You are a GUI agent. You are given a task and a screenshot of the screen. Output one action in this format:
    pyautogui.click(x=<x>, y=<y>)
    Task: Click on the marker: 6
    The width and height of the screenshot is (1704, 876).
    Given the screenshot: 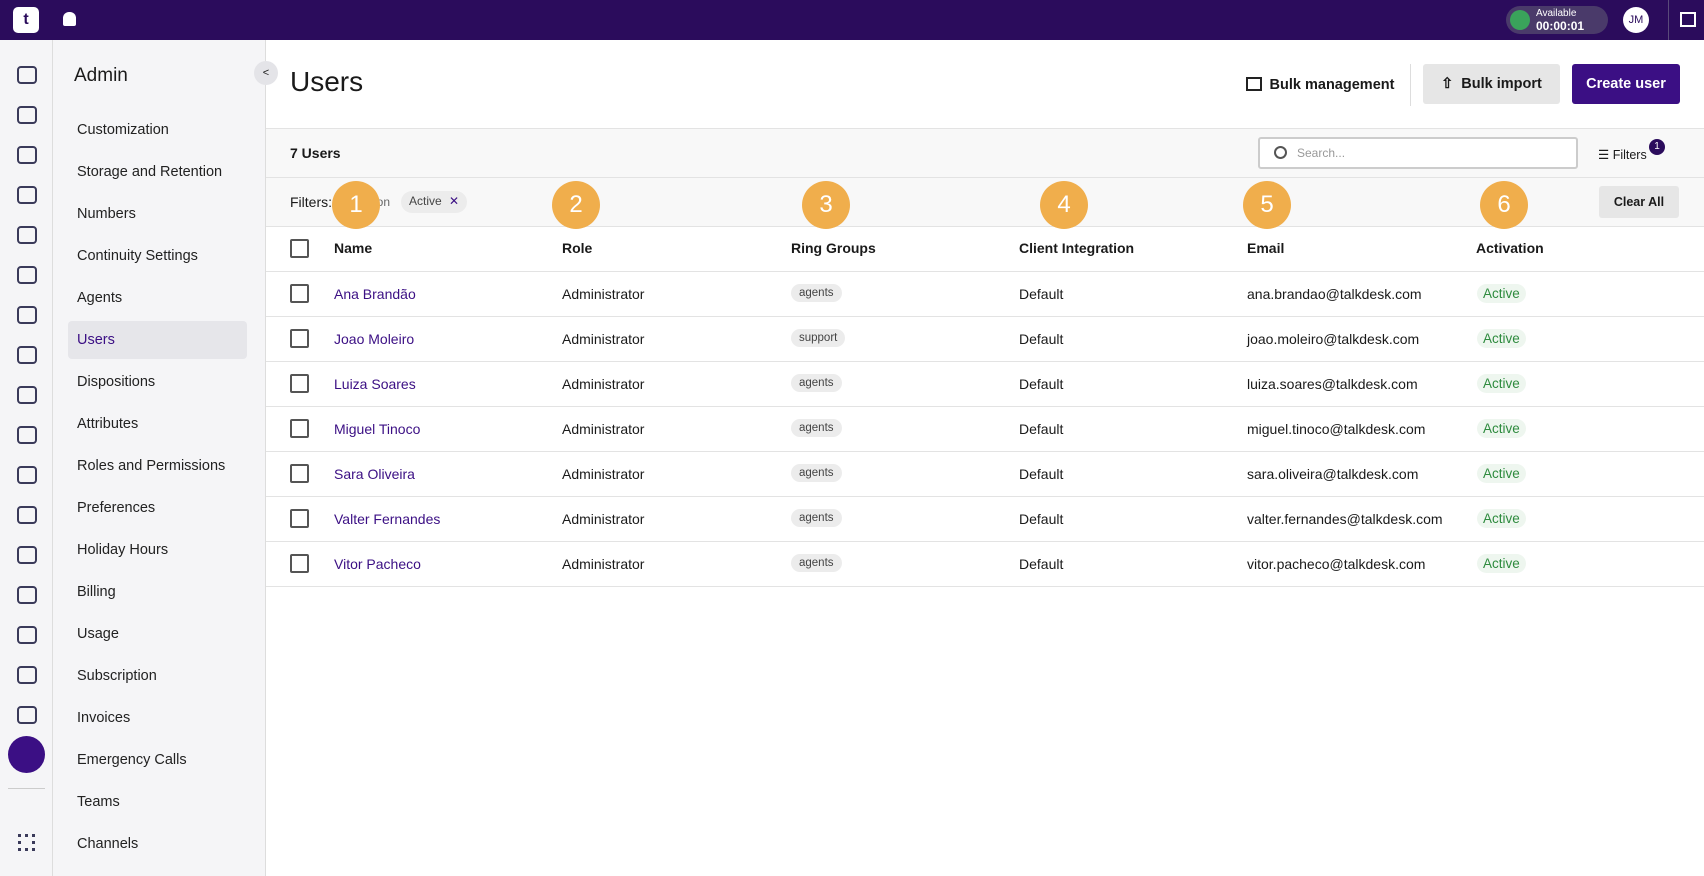 What is the action you would take?
    pyautogui.click(x=1504, y=205)
    